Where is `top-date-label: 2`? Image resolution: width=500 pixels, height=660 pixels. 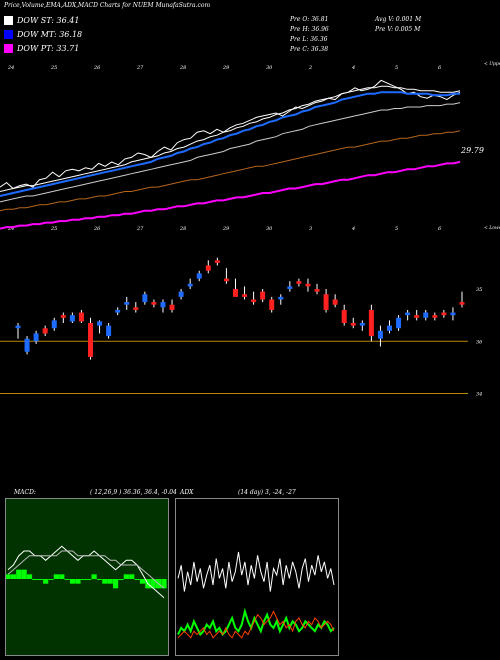
top-date-label: 2 is located at coordinates (310, 68).